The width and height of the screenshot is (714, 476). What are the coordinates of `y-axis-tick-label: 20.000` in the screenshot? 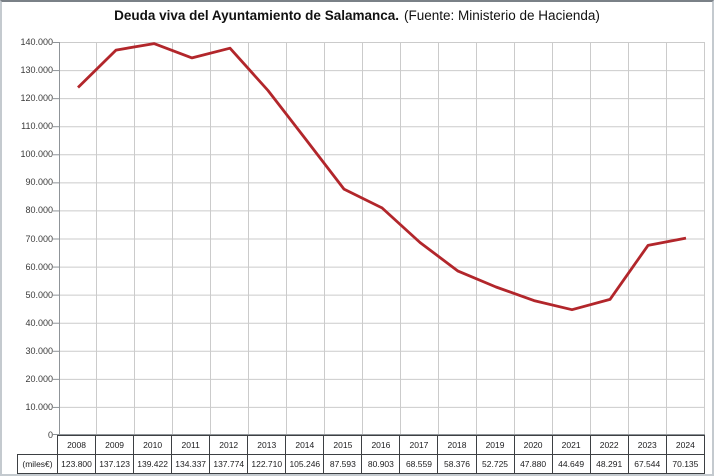 It's located at (39, 378).